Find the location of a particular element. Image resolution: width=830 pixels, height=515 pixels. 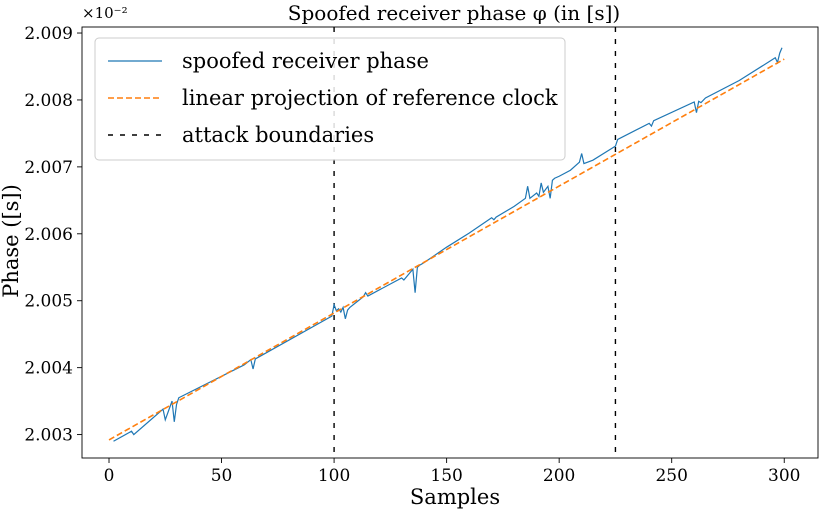

y-tick-label: 2.003 is located at coordinates (48, 436).